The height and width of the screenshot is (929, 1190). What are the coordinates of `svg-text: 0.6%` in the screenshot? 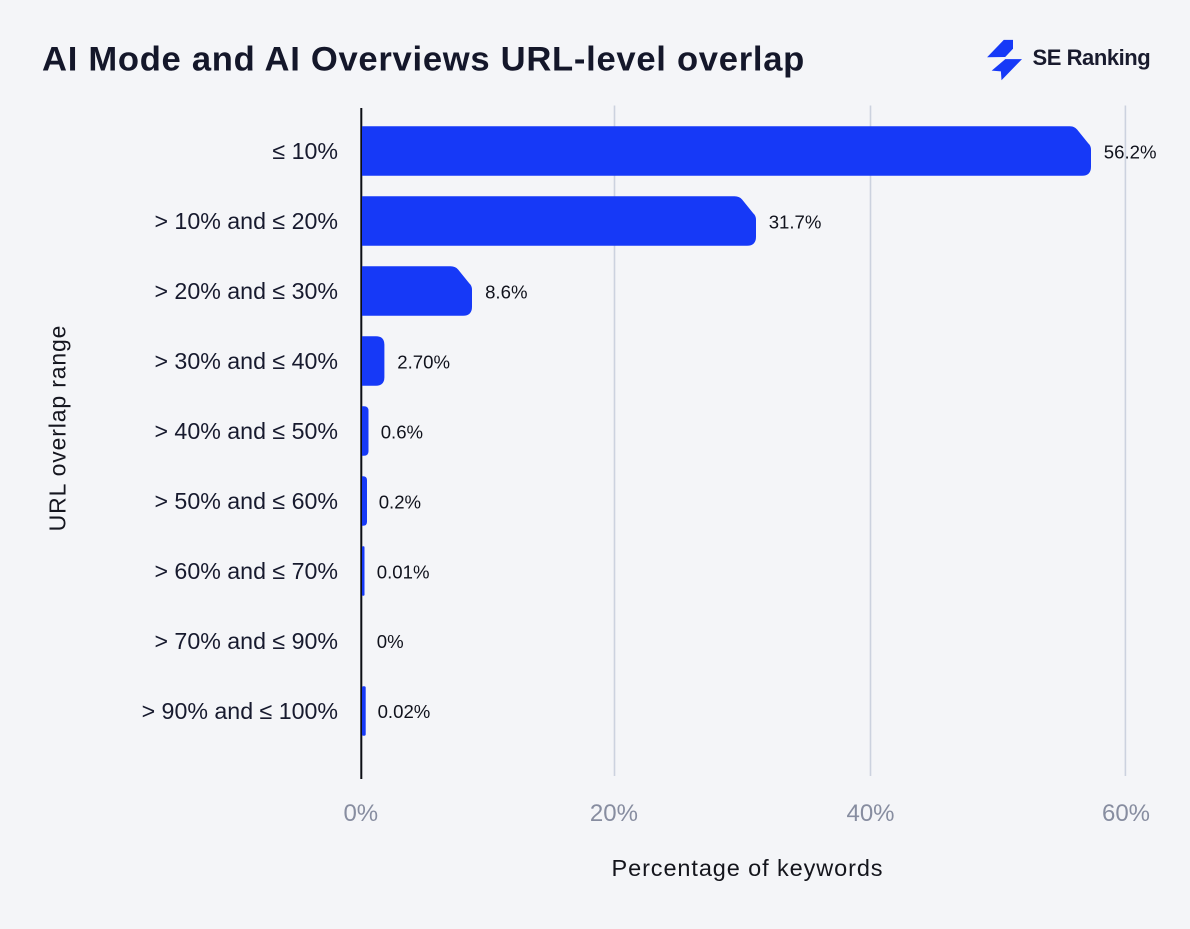 It's located at (402, 431).